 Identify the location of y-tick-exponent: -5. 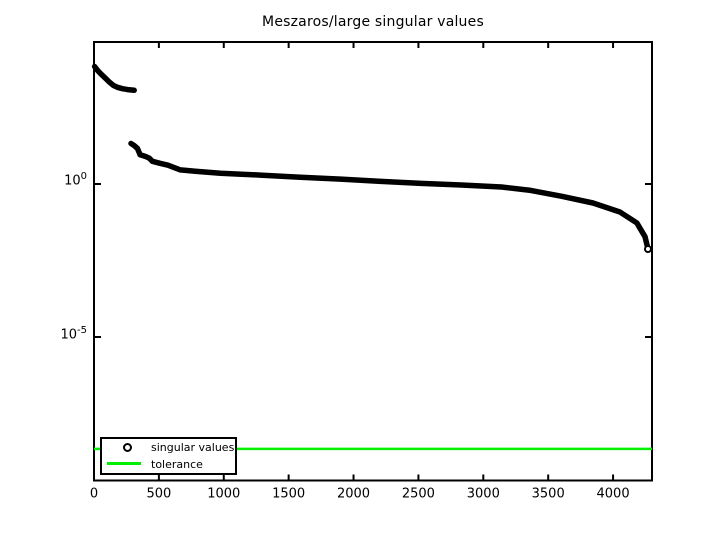
(82, 330).